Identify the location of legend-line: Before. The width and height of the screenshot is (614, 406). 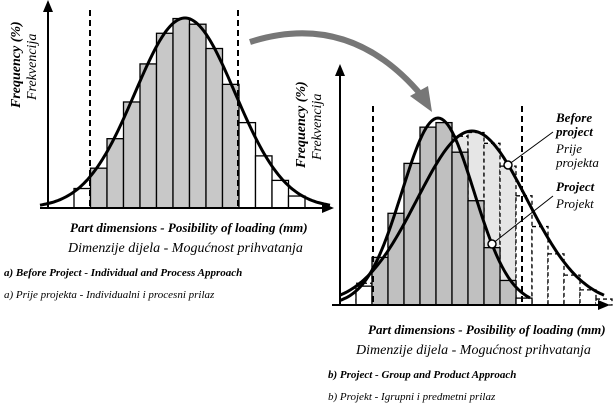
(573, 117).